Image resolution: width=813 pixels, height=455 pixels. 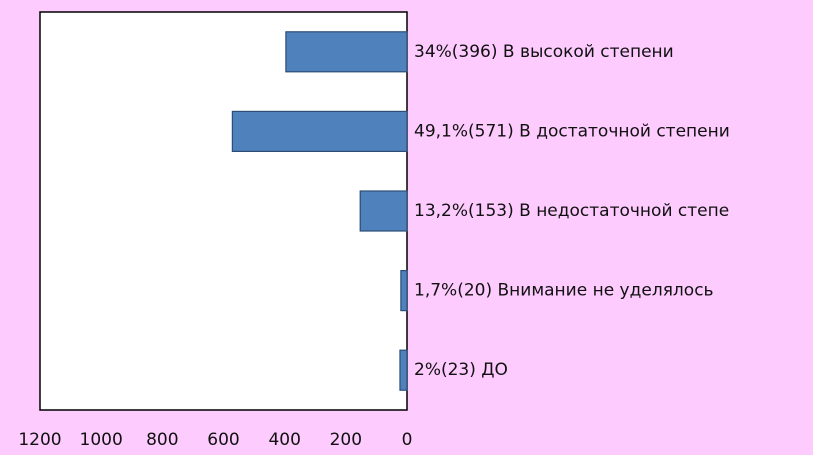 I want to click on x-tick-label: 0, so click(x=407, y=440).